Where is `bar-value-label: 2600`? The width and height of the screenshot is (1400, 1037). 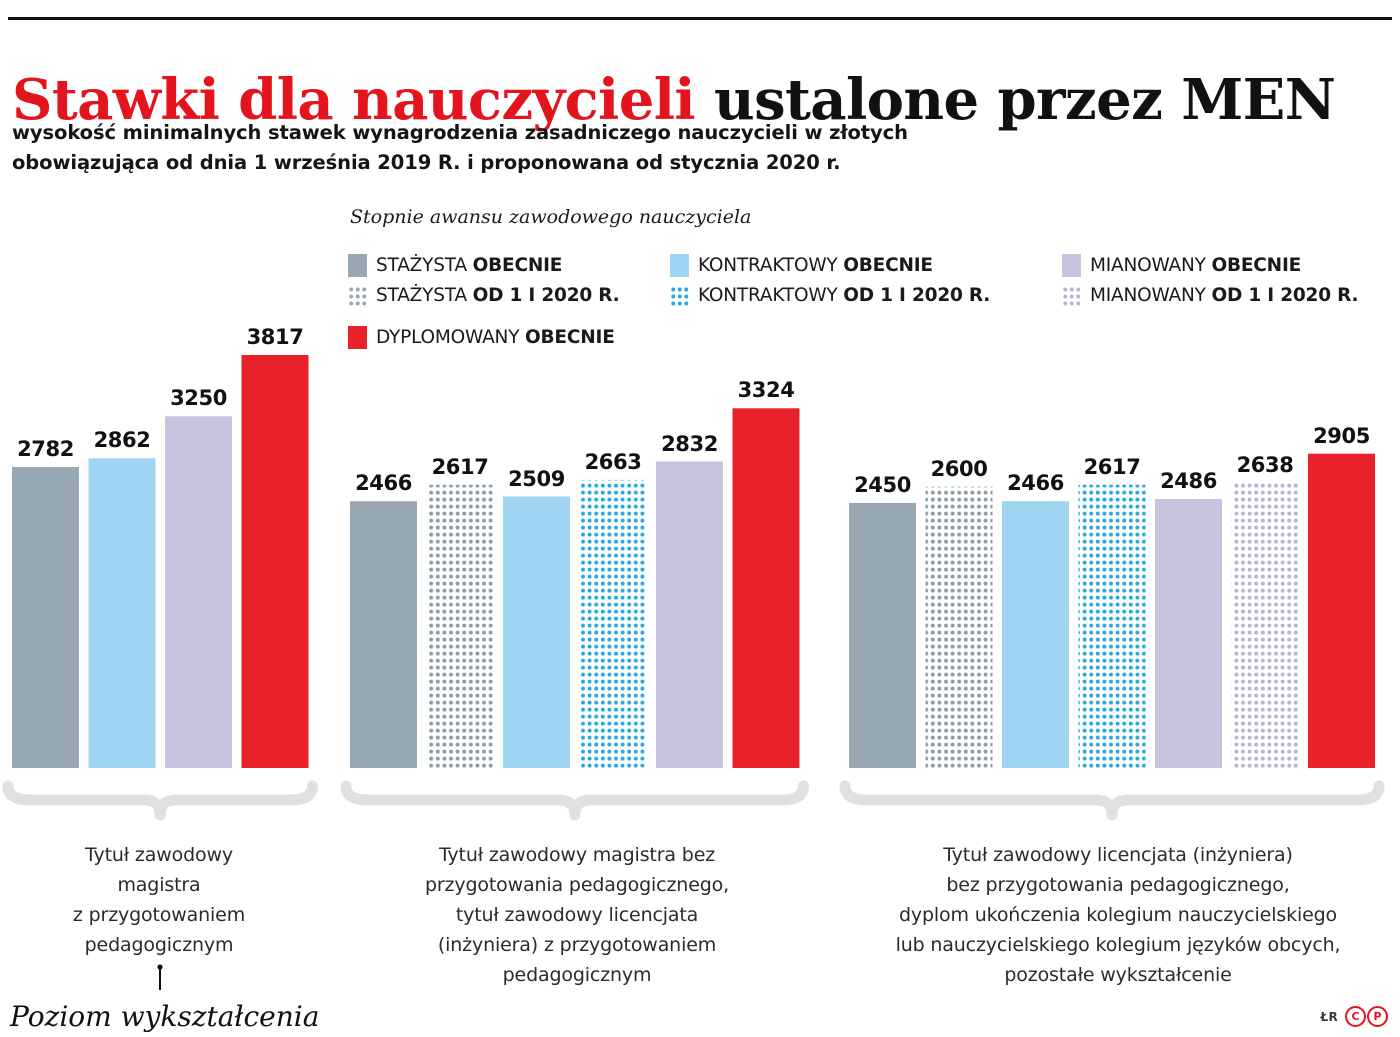
bar-value-label: 2600 is located at coordinates (959, 468).